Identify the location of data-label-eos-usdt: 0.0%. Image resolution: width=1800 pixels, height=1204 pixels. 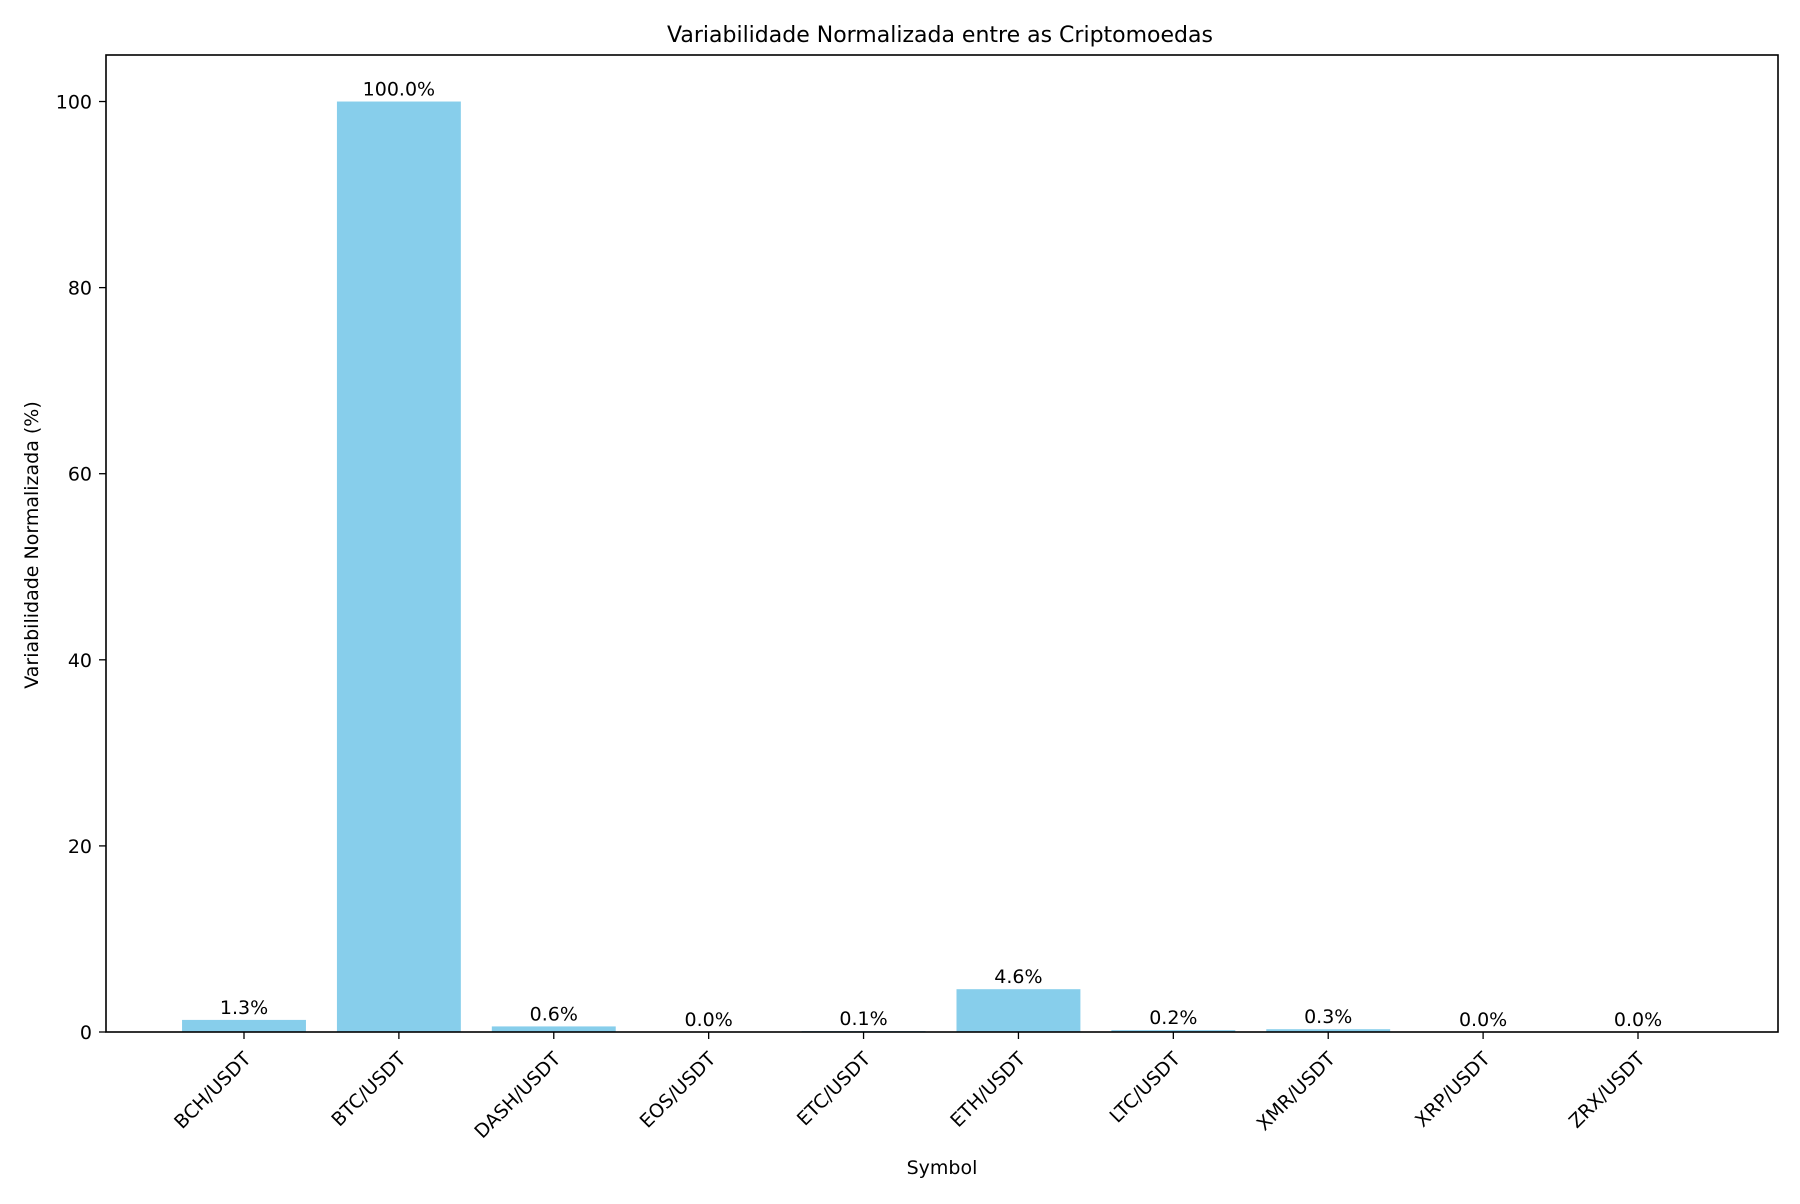
(709, 1020).